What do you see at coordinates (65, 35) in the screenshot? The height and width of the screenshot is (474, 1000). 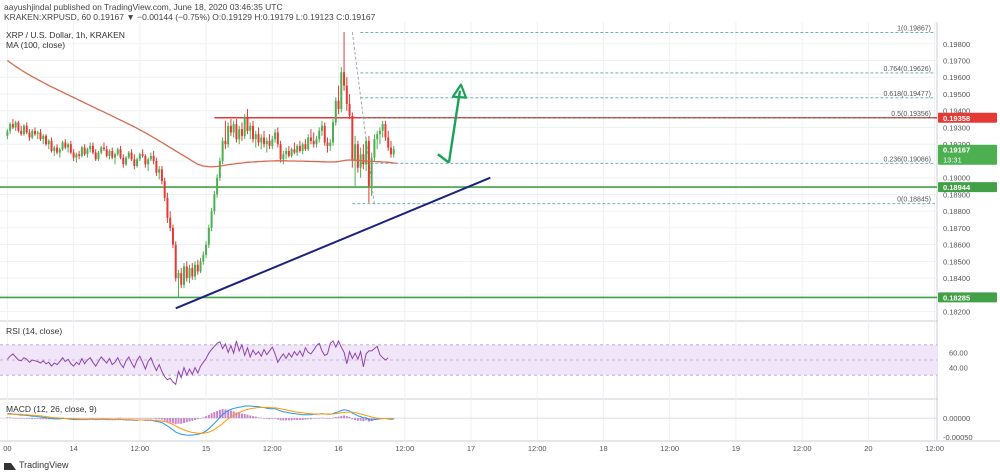 I see `symbol-legend: XRP / U.S. Dollar, 1h, KRAKEN` at bounding box center [65, 35].